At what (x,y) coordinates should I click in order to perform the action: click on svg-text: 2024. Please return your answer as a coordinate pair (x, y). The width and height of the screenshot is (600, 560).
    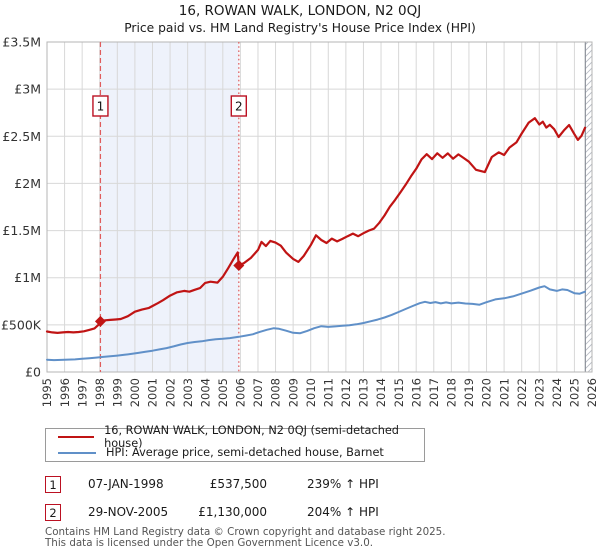
    Looking at the image, I should click on (557, 392).